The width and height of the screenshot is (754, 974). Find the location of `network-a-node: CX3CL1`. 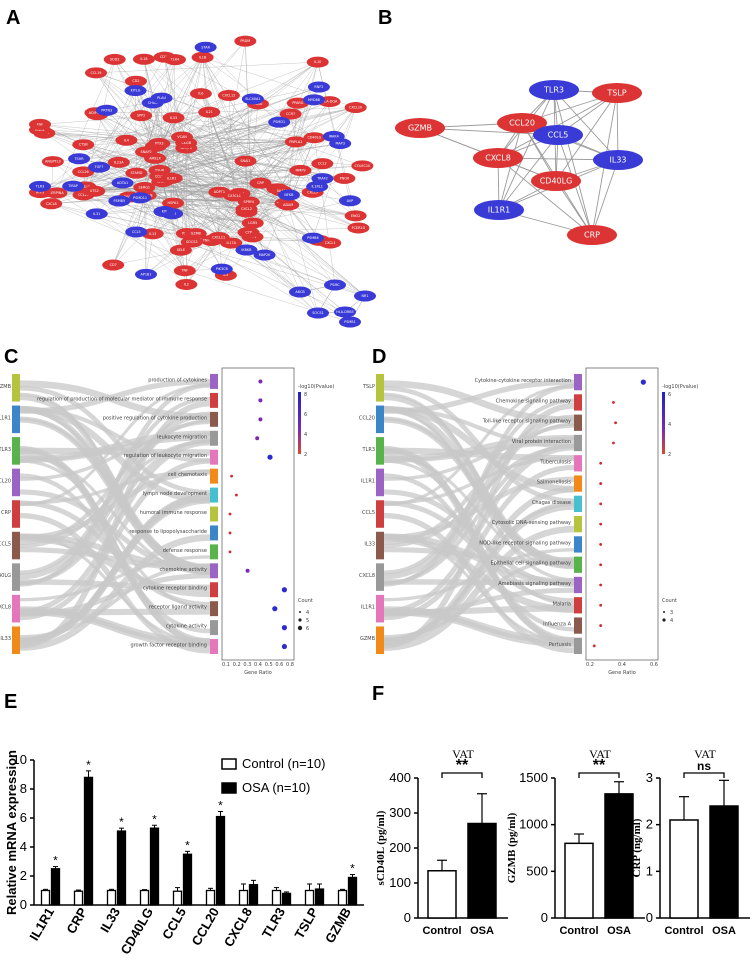

network-a-node: CX3CL1 is located at coordinates (234, 196).